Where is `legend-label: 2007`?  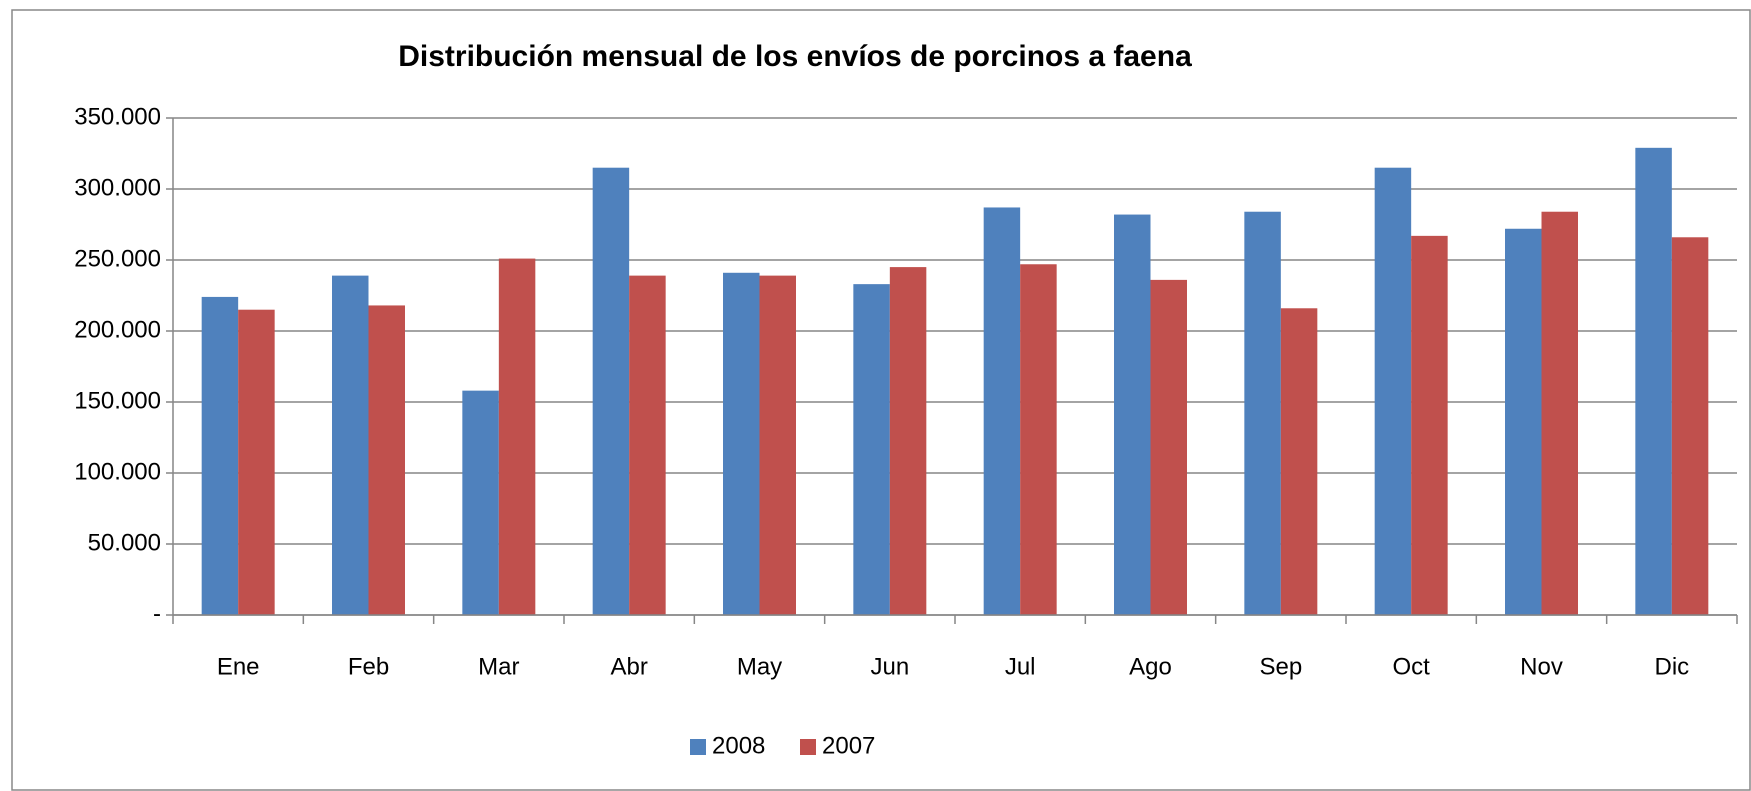 legend-label: 2007 is located at coordinates (848, 745).